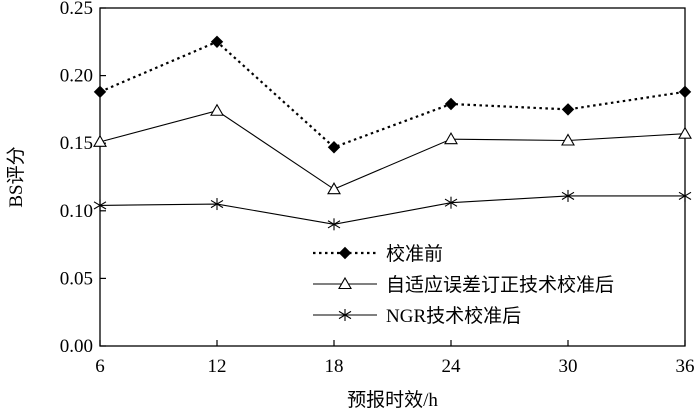  What do you see at coordinates (76, 9) in the screenshot?
I see `y-tick-label: 0.25` at bounding box center [76, 9].